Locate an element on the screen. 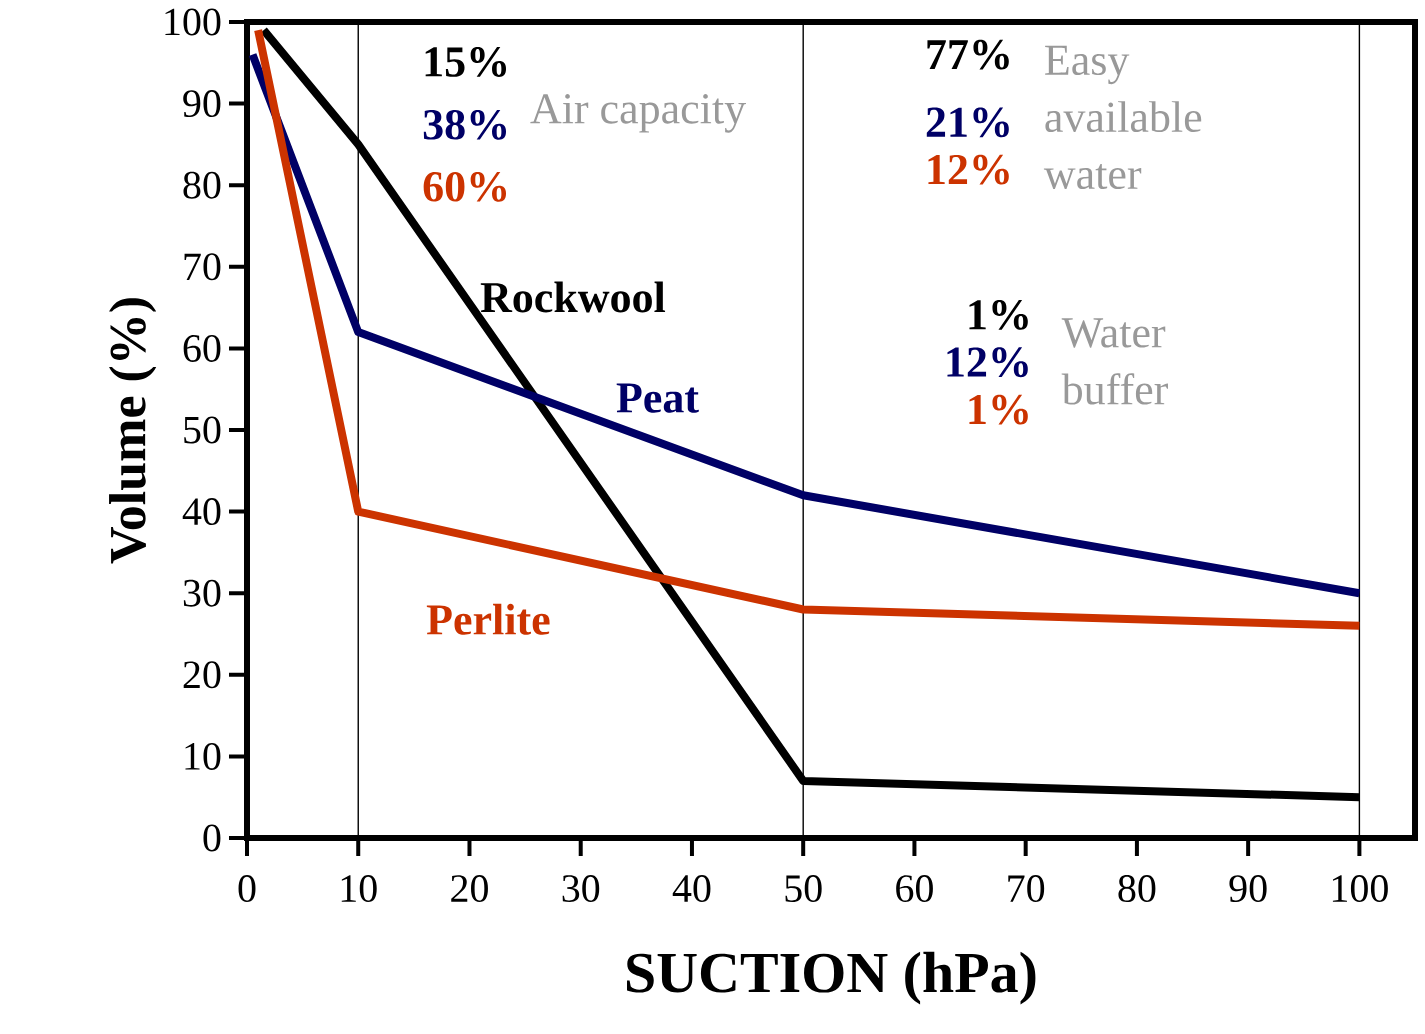 The image size is (1425, 1034). y-tick-label: 0 is located at coordinates (212, 838).